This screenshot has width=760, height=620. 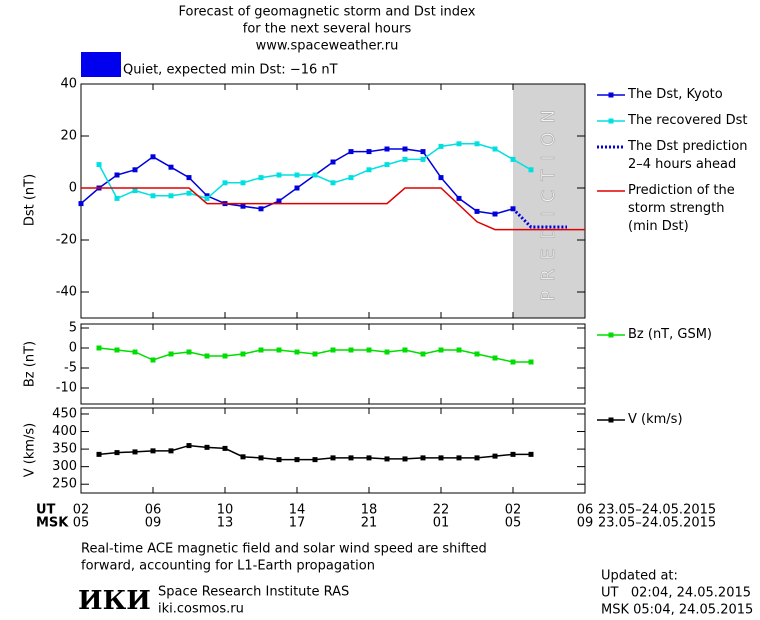 What do you see at coordinates (549, 201) in the screenshot?
I see `prediction-zone` at bounding box center [549, 201].